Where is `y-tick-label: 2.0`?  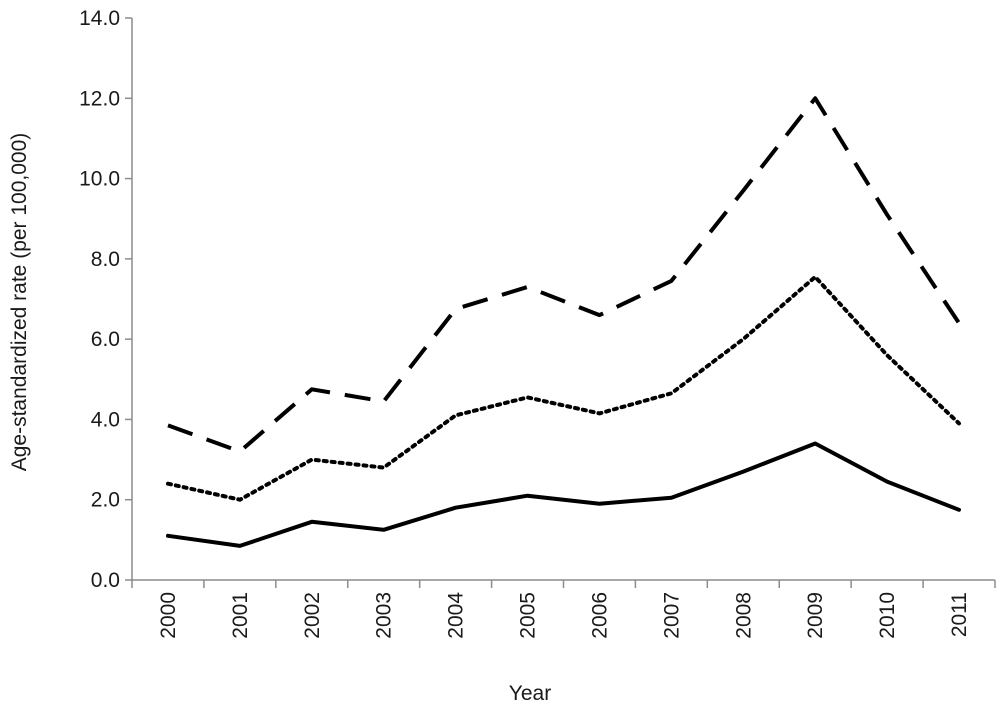 y-tick-label: 2.0 is located at coordinates (105, 500).